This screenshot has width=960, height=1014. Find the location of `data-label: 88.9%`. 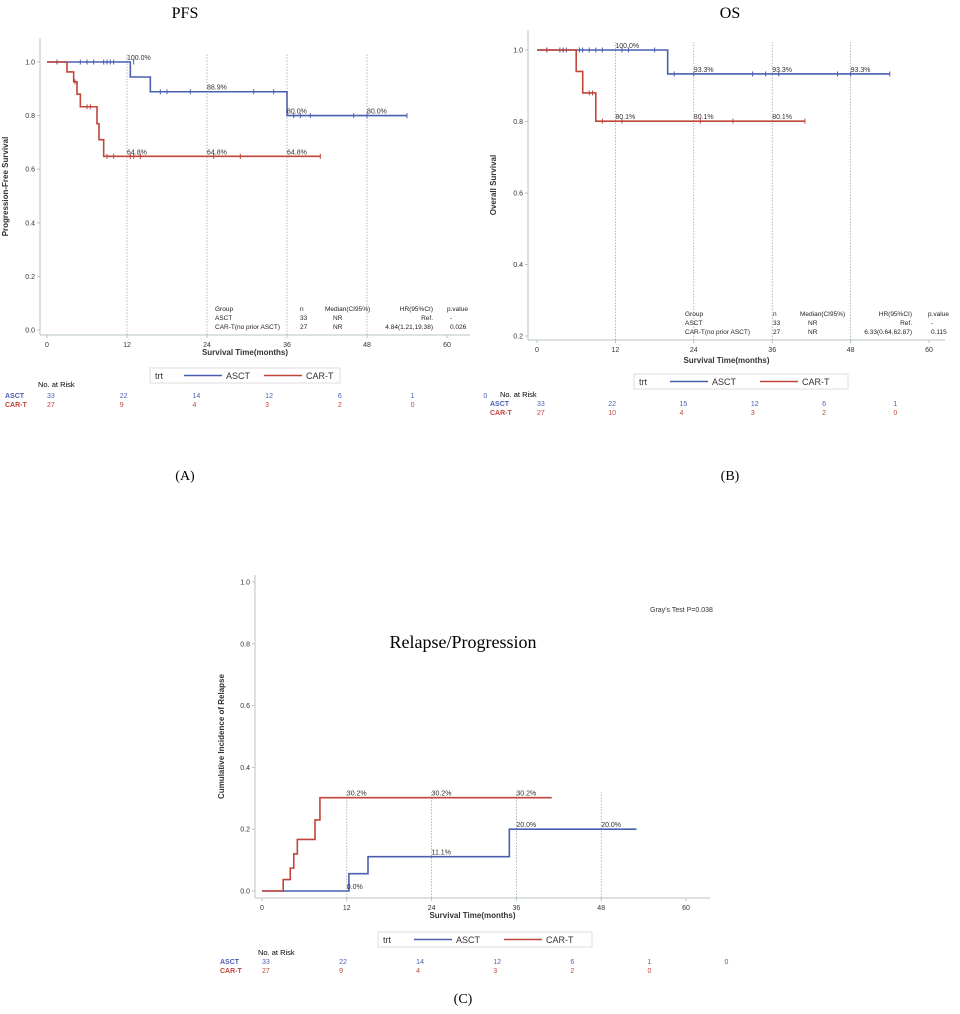

data-label: 88.9% is located at coordinates (217, 88).